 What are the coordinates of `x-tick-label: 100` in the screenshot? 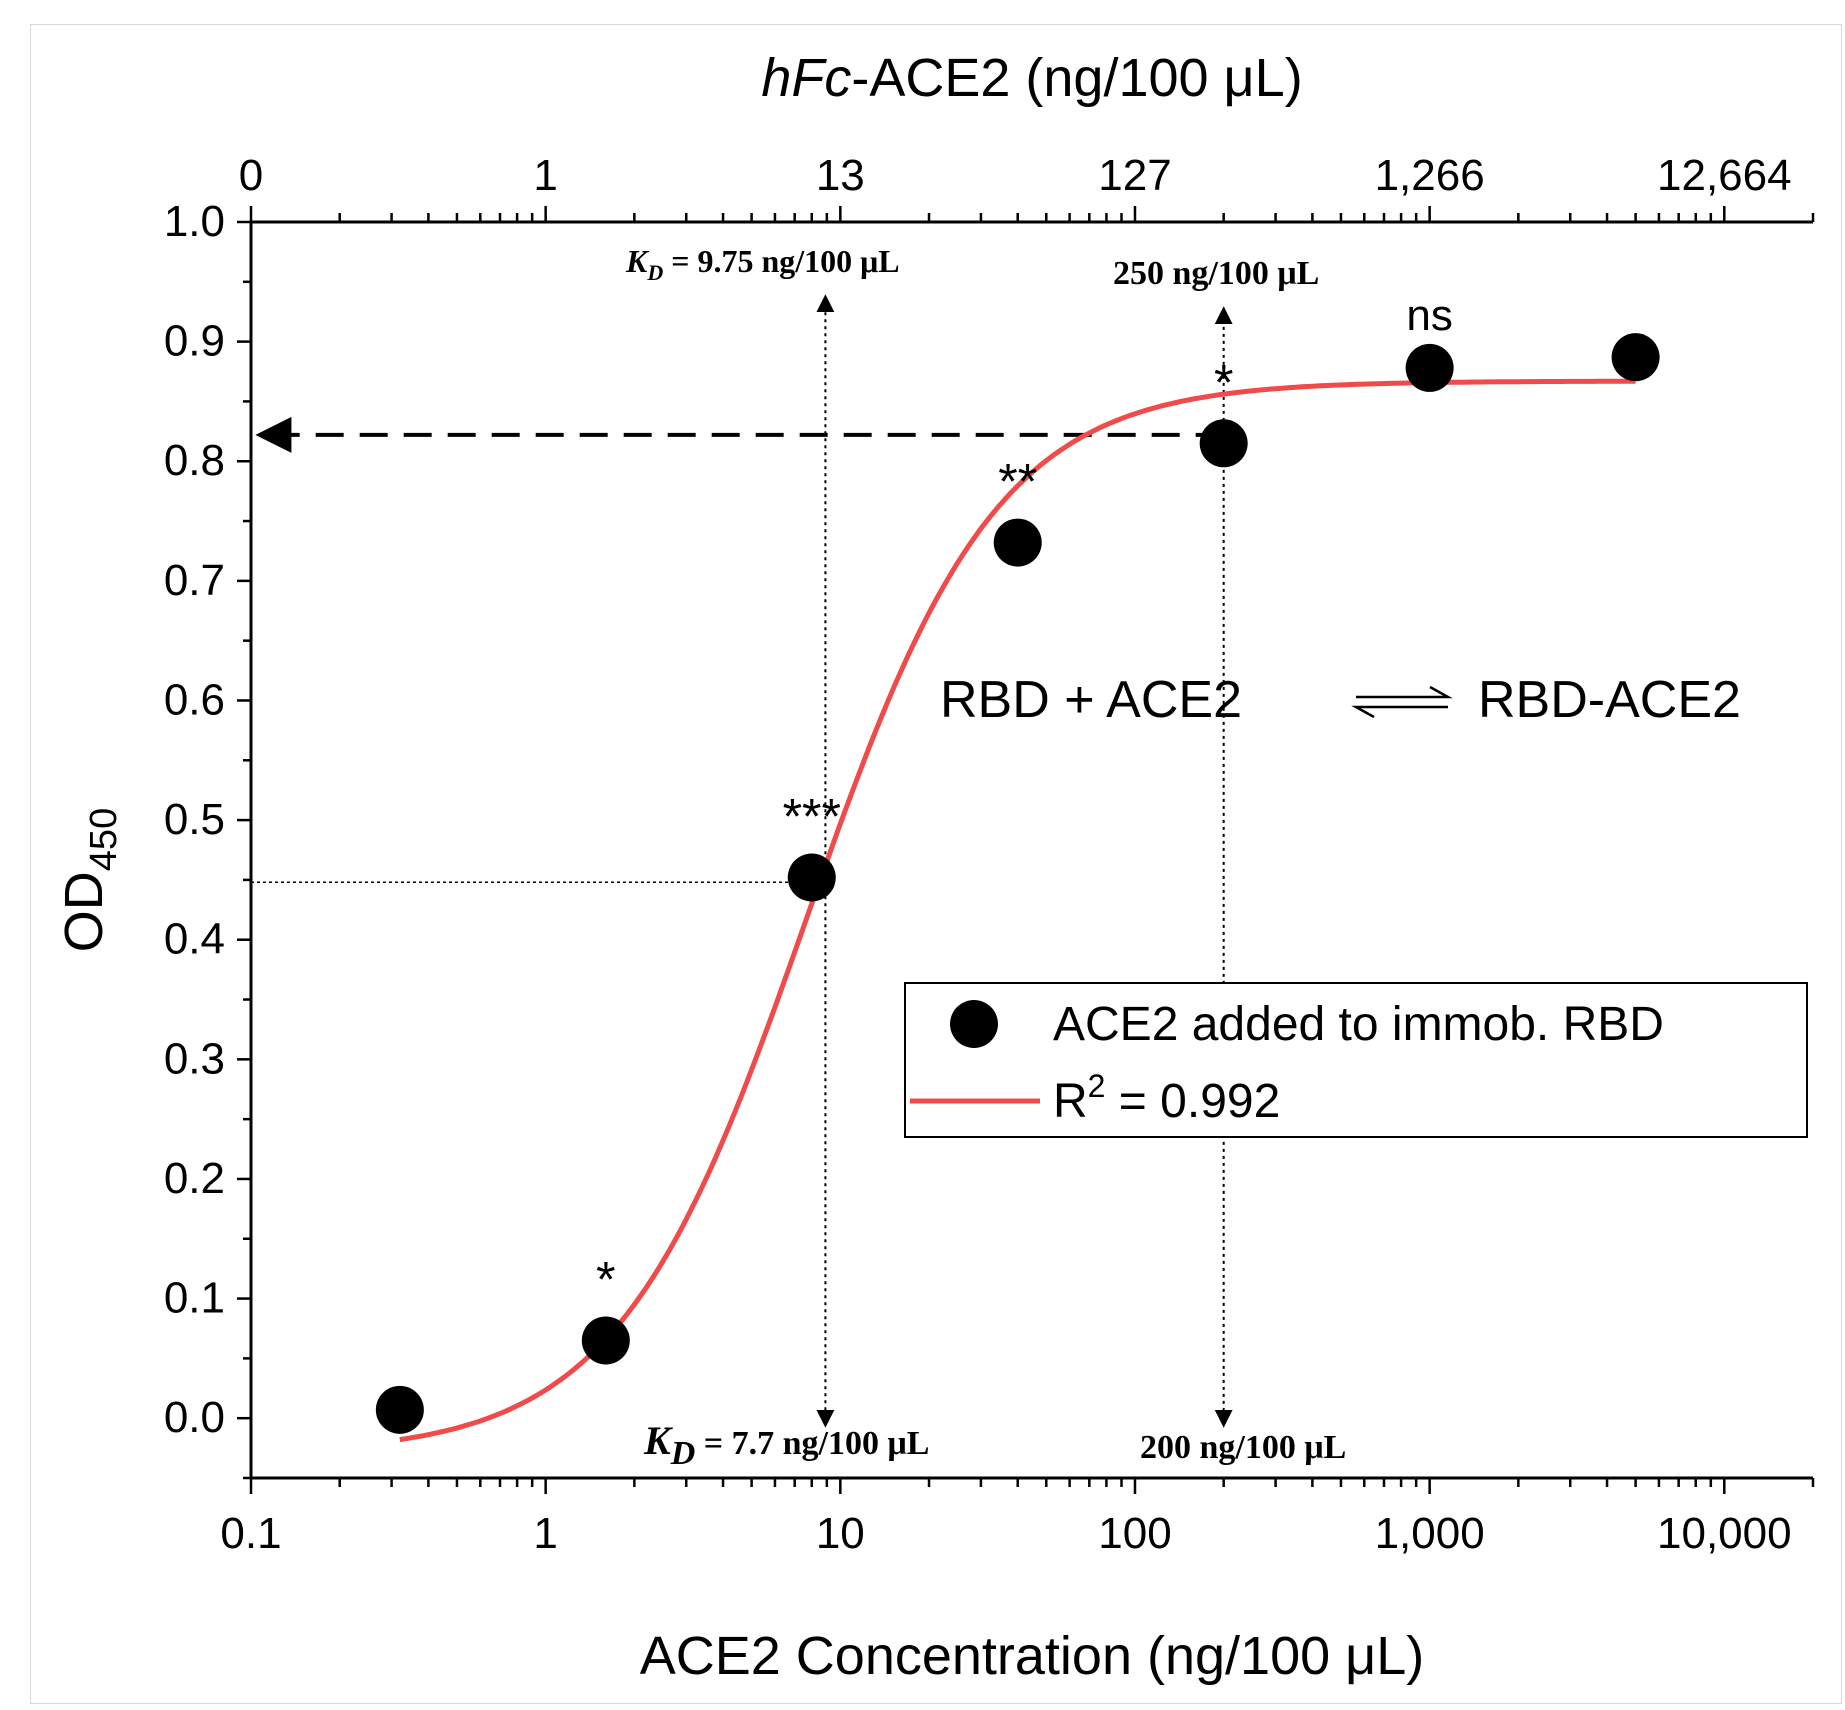 It's located at (1134, 1533).